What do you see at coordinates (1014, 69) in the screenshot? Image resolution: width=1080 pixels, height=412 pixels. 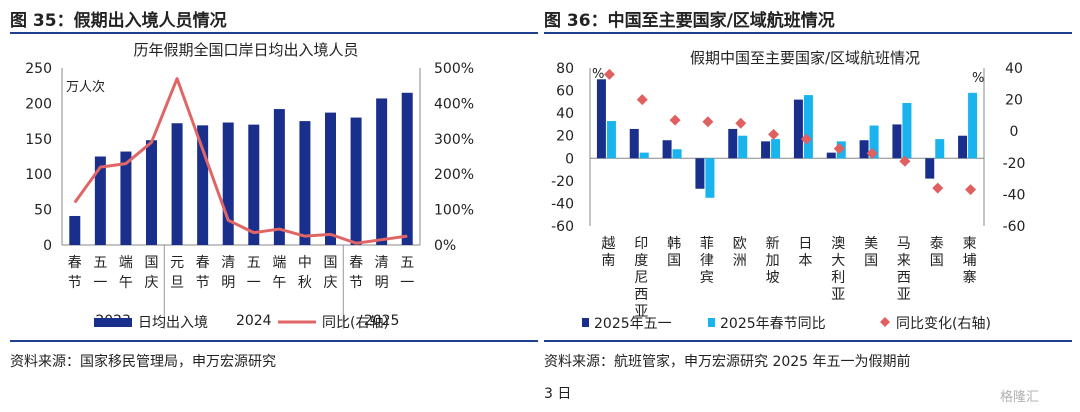 I see `y-right-tick-label: 40` at bounding box center [1014, 69].